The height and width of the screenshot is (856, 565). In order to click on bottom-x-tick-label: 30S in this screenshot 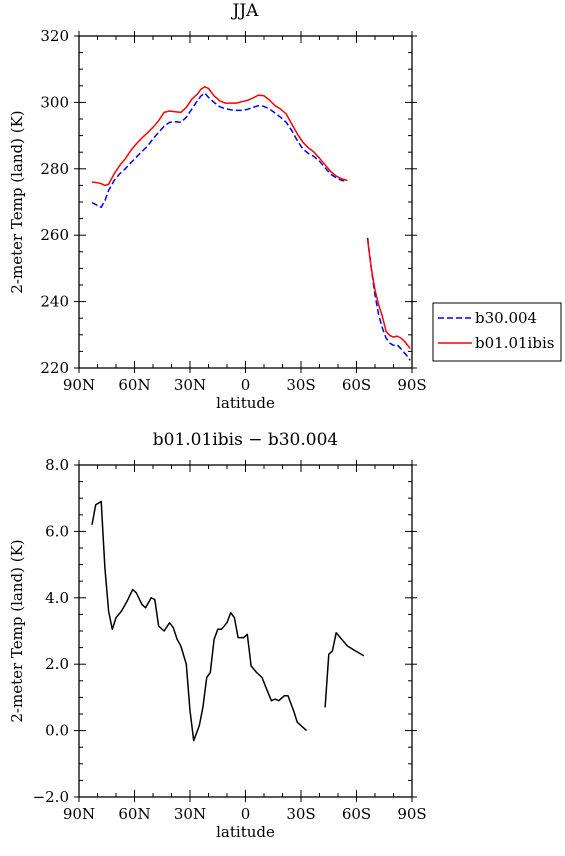, I will do `click(300, 814)`.